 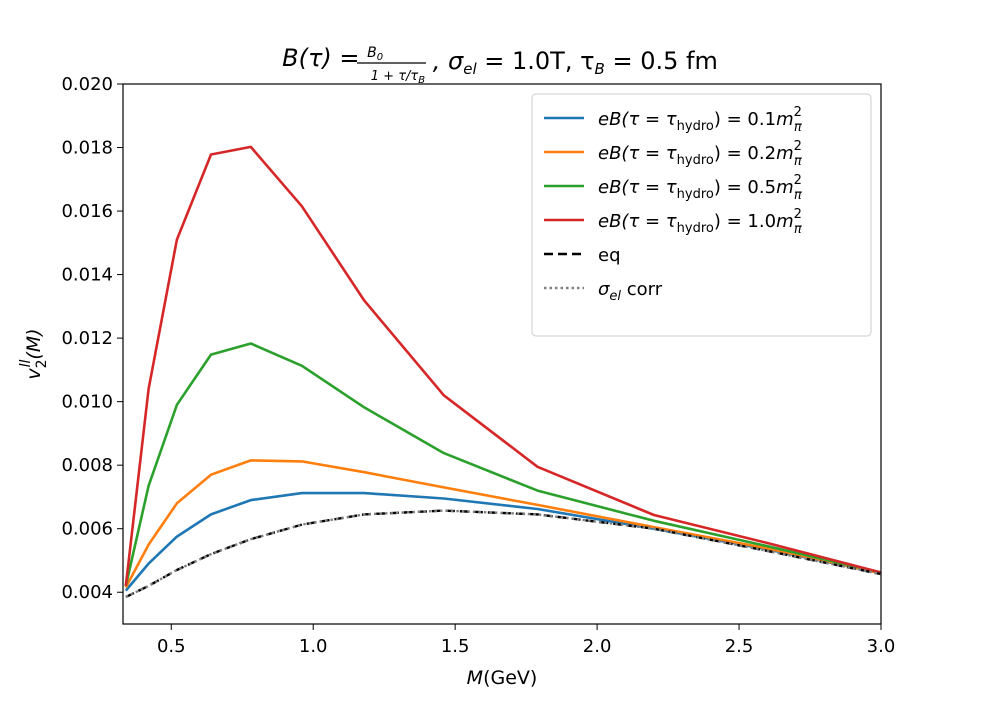 What do you see at coordinates (171, 646) in the screenshot?
I see `x-tick-label: 0.5` at bounding box center [171, 646].